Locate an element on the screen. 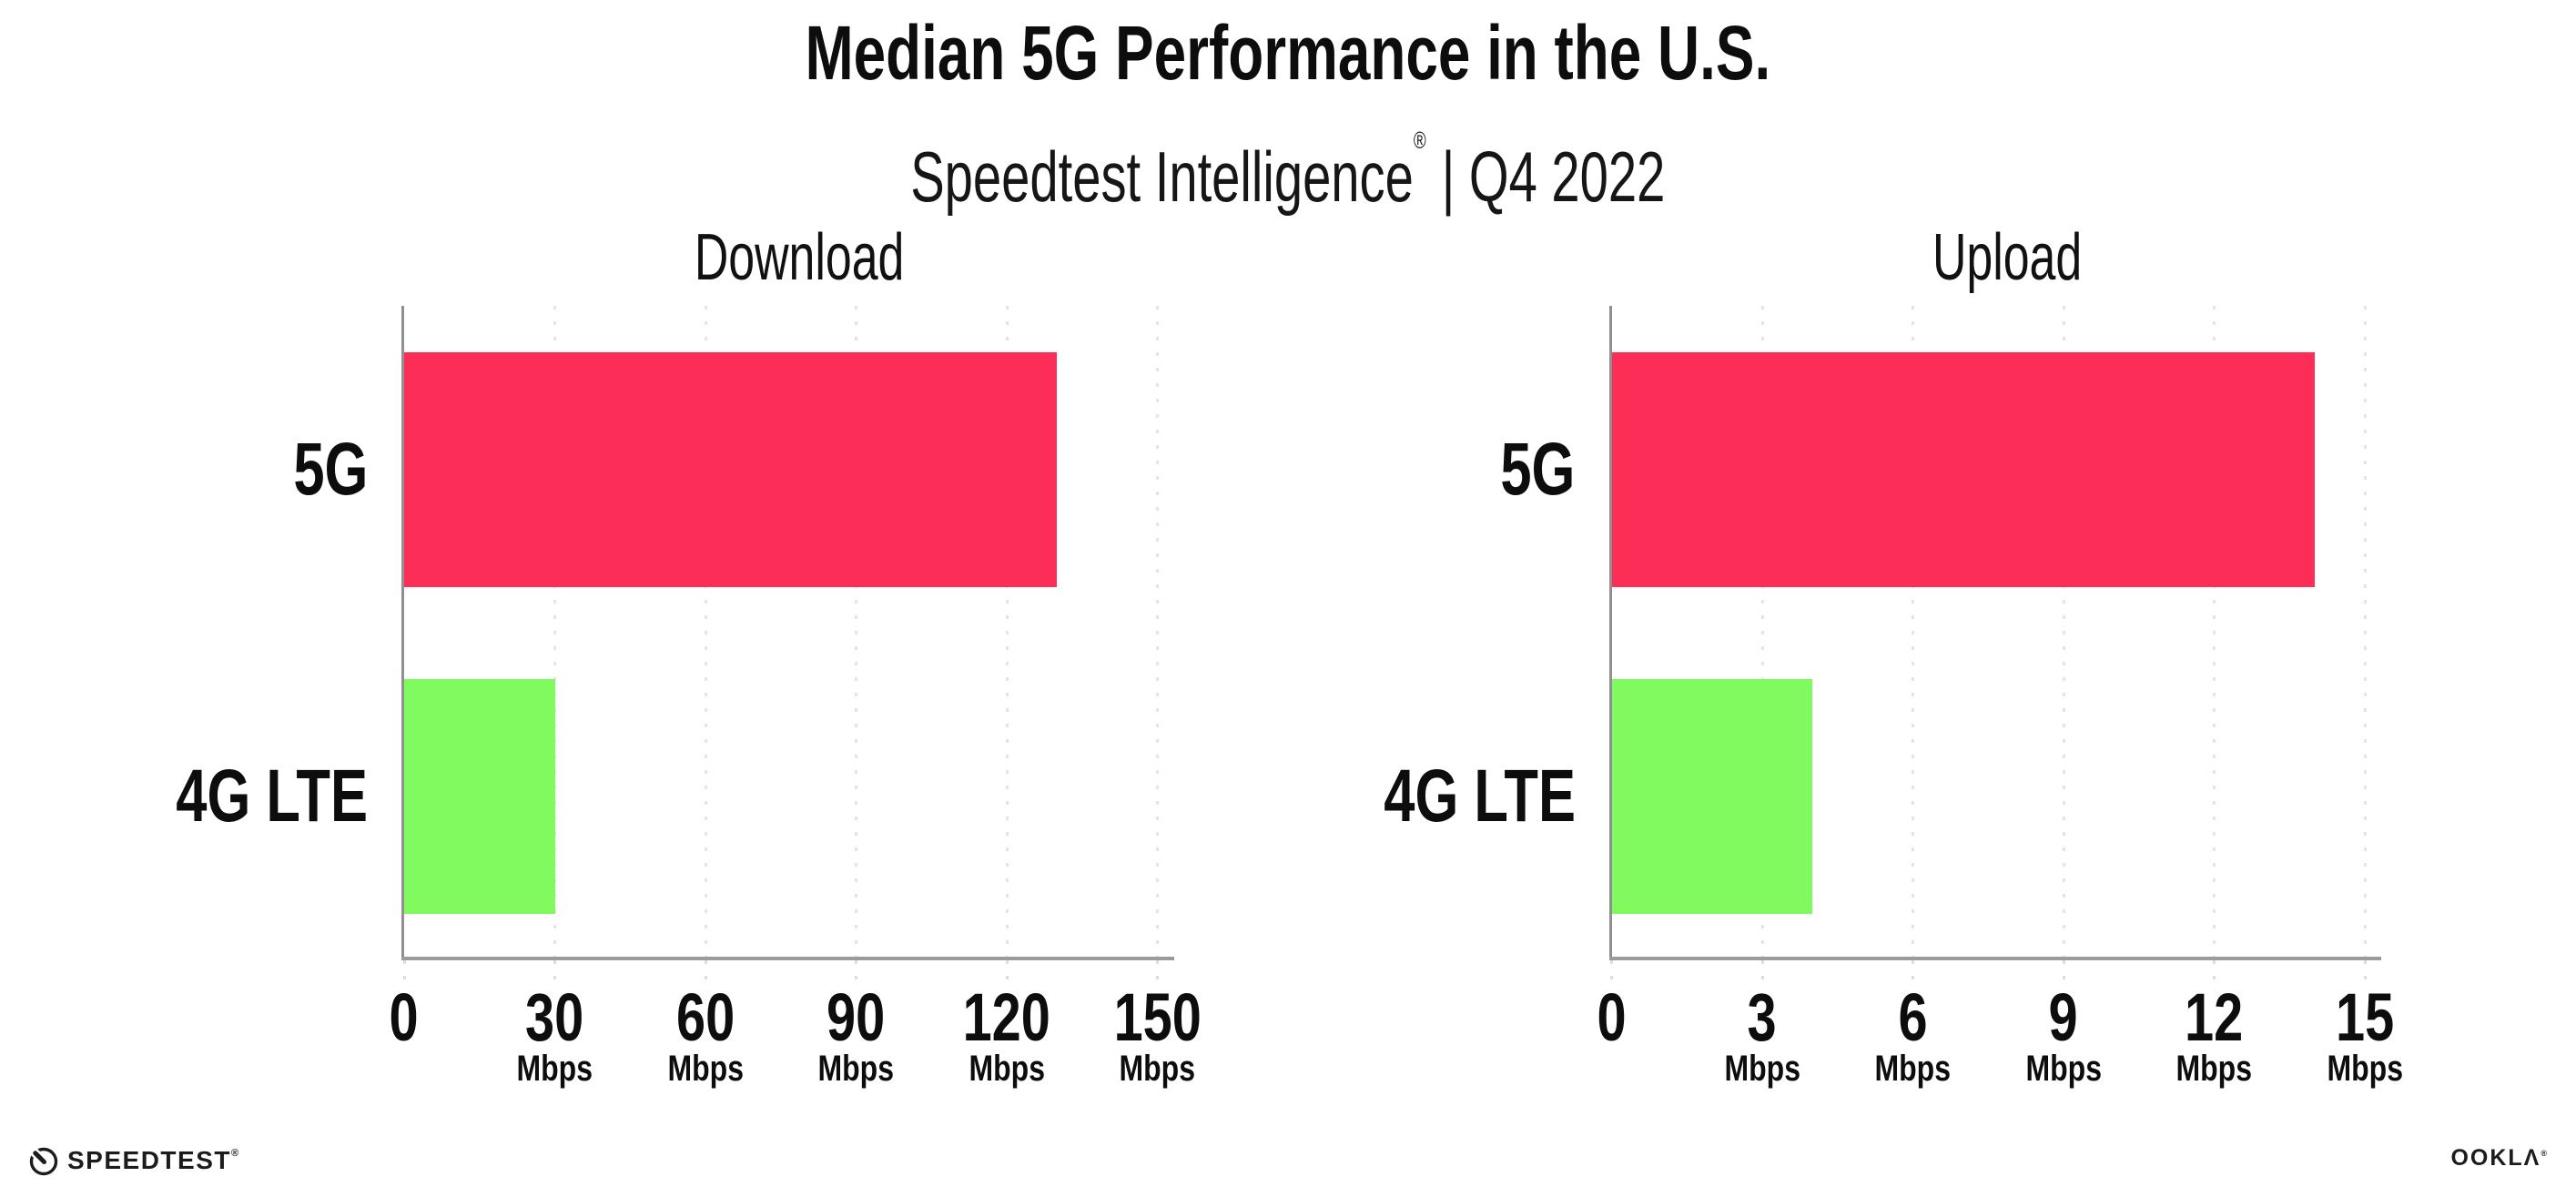  page-title-text: Median 5G Performance in the U.S. is located at coordinates (1288, 53).